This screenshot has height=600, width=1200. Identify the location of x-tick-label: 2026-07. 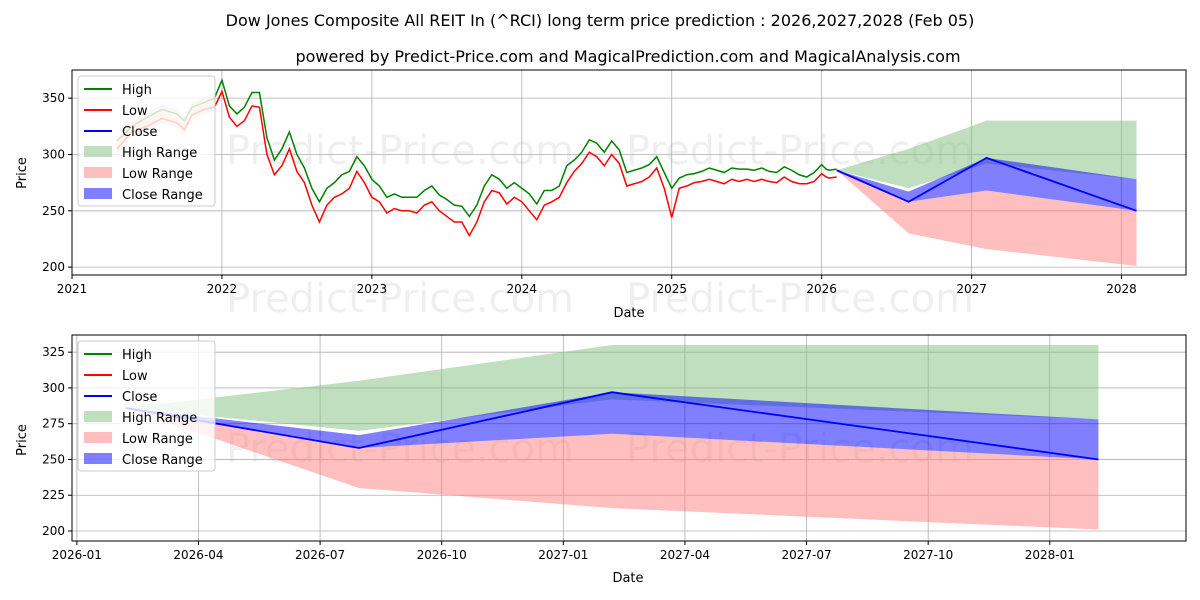
(320, 555).